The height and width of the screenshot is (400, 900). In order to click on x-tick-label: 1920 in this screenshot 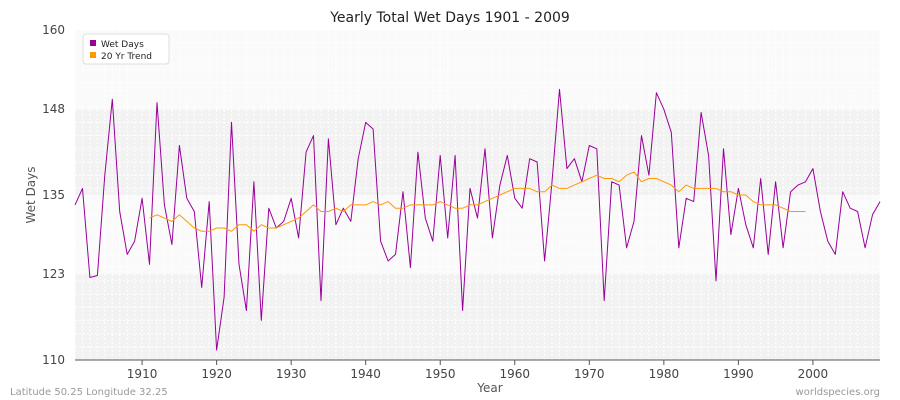, I will do `click(216, 374)`.